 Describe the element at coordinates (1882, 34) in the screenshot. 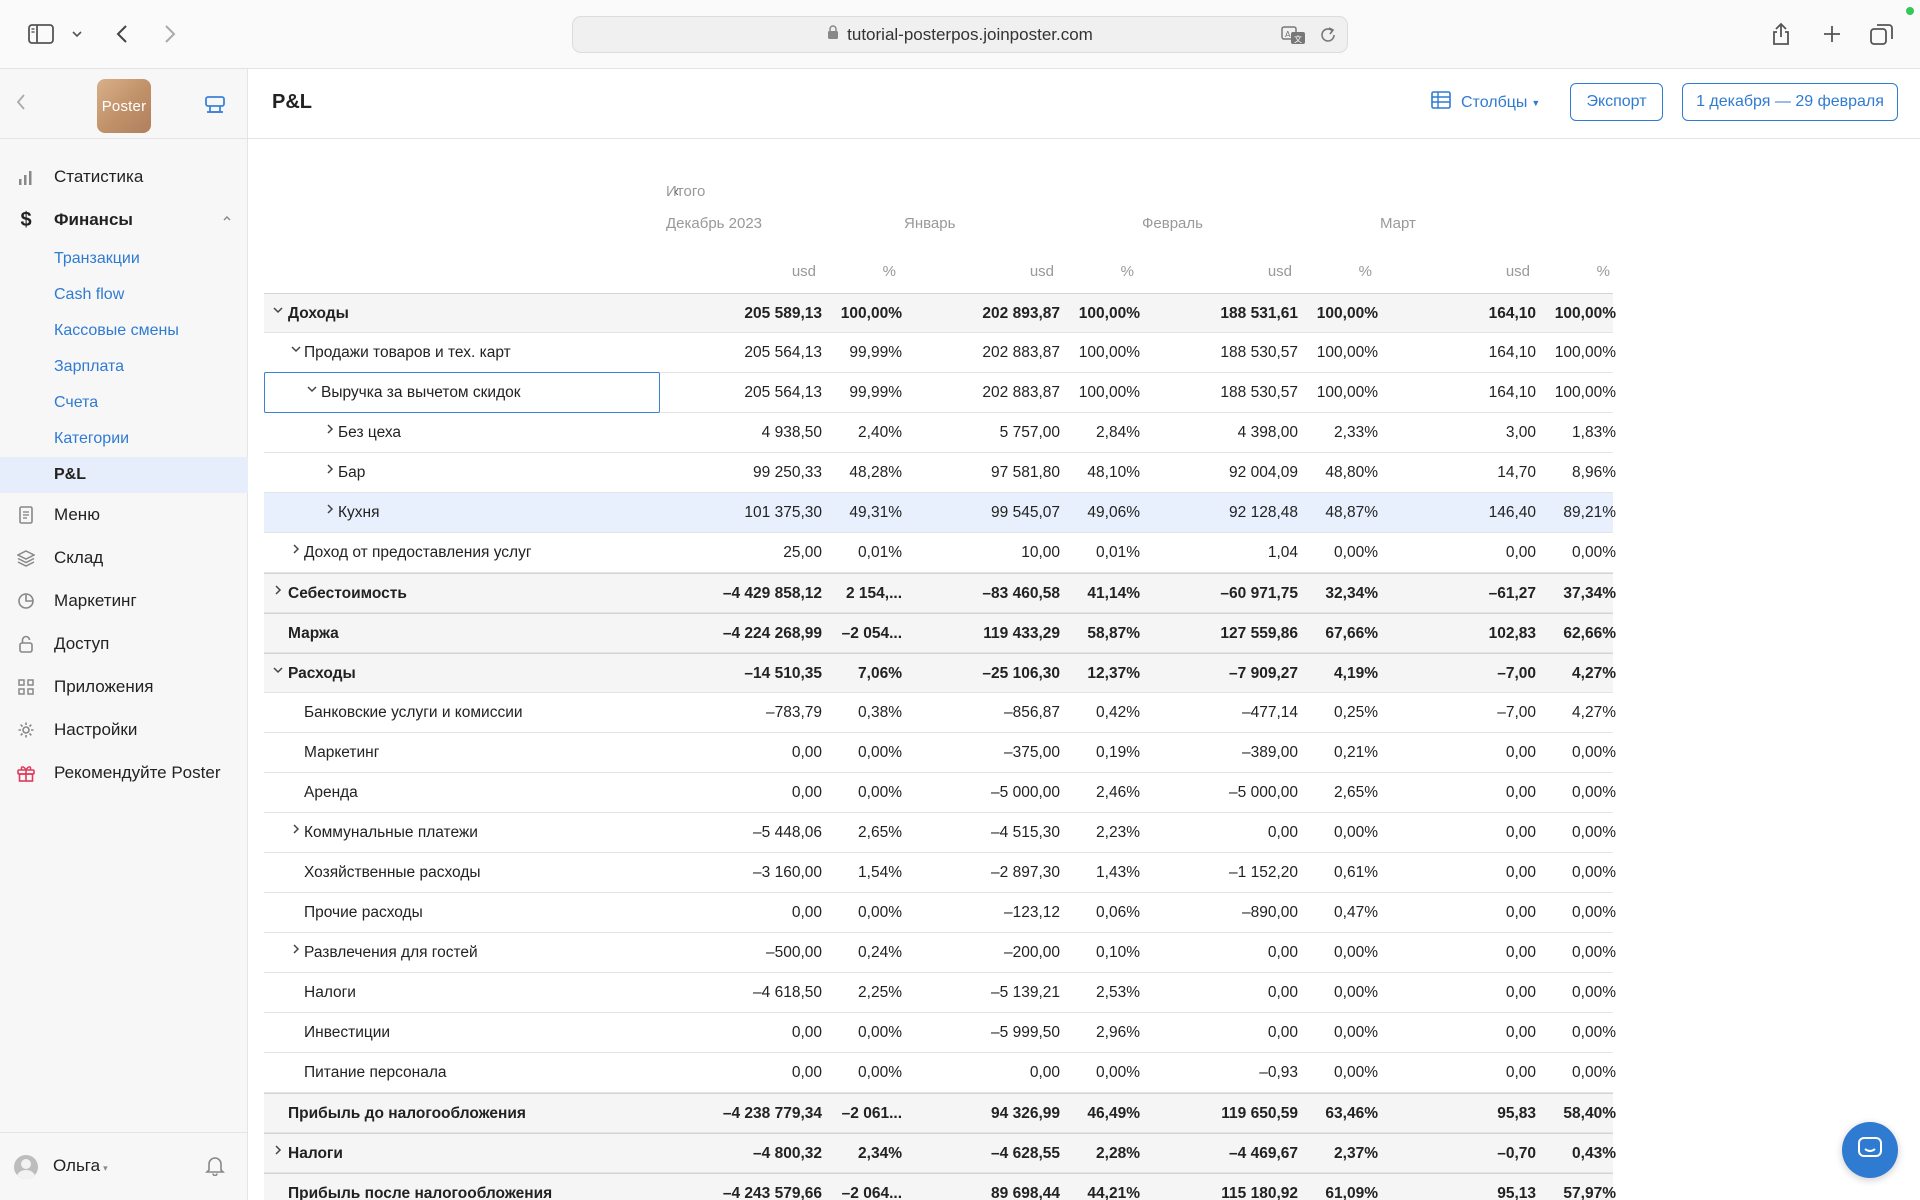

I see `tabs-overview-icon` at that location.